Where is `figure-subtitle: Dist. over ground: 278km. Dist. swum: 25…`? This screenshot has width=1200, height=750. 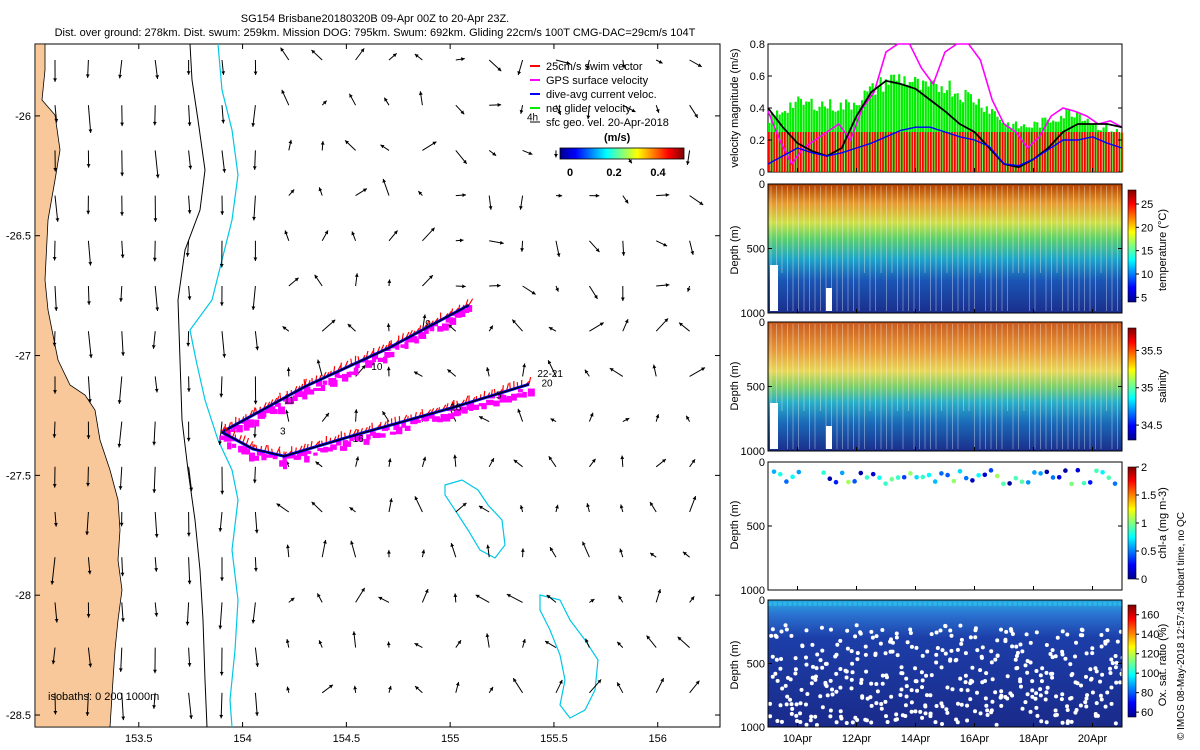 figure-subtitle: Dist. over ground: 278km. Dist. swum: 25… is located at coordinates (375, 33).